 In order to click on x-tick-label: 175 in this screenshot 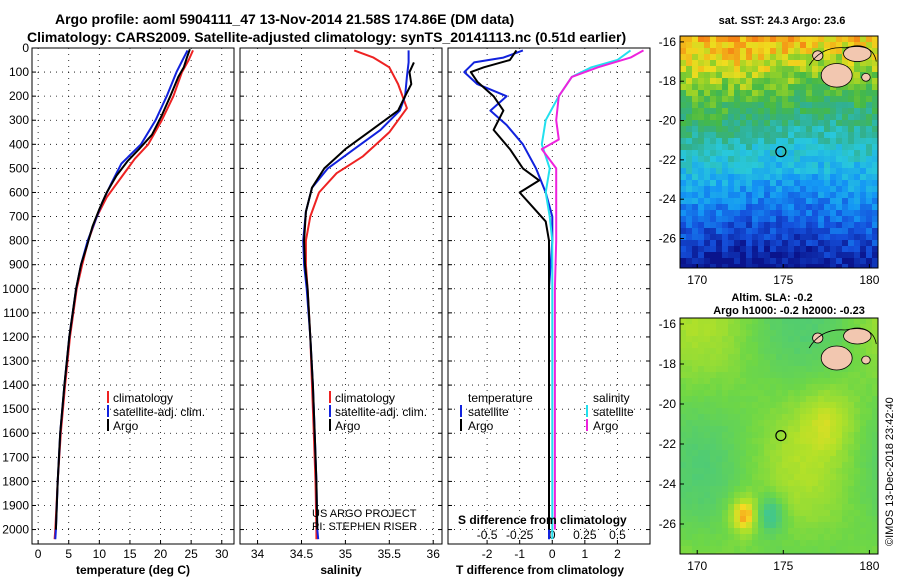, I will do `click(783, 280)`.